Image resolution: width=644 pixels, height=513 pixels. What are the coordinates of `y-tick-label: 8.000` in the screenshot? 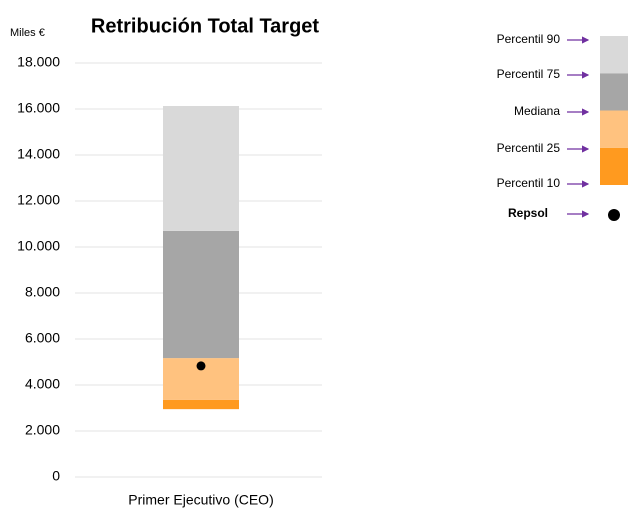 It's located at (42, 292).